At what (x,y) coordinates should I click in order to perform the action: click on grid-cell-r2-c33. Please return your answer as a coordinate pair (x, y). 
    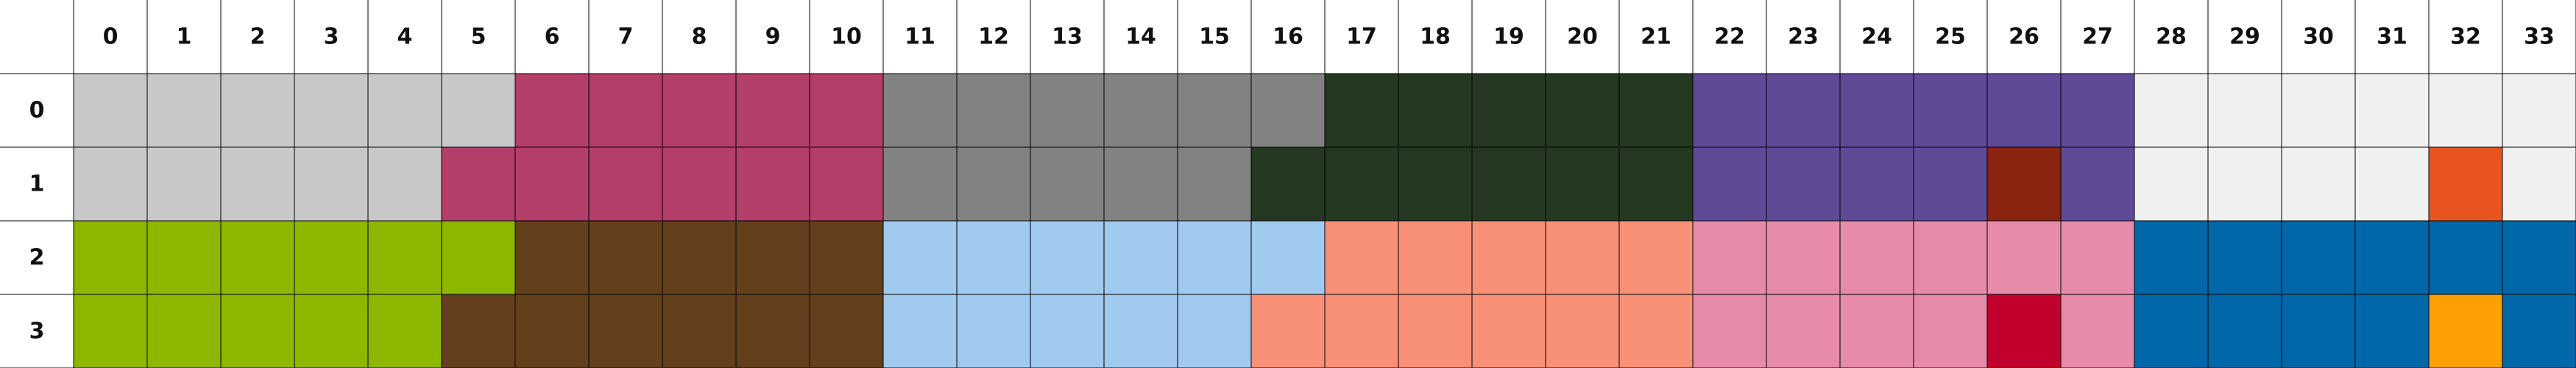
    Looking at the image, I should click on (2539, 257).